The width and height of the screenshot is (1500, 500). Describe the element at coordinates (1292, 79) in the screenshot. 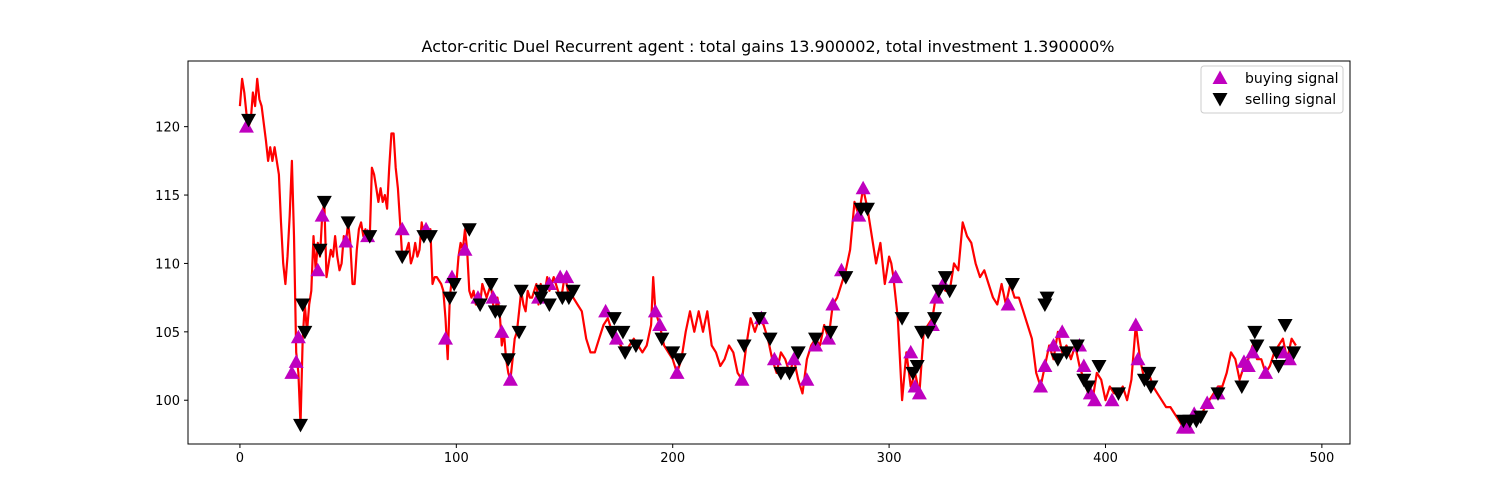

I see `legend-buy-label: buying signal` at that location.